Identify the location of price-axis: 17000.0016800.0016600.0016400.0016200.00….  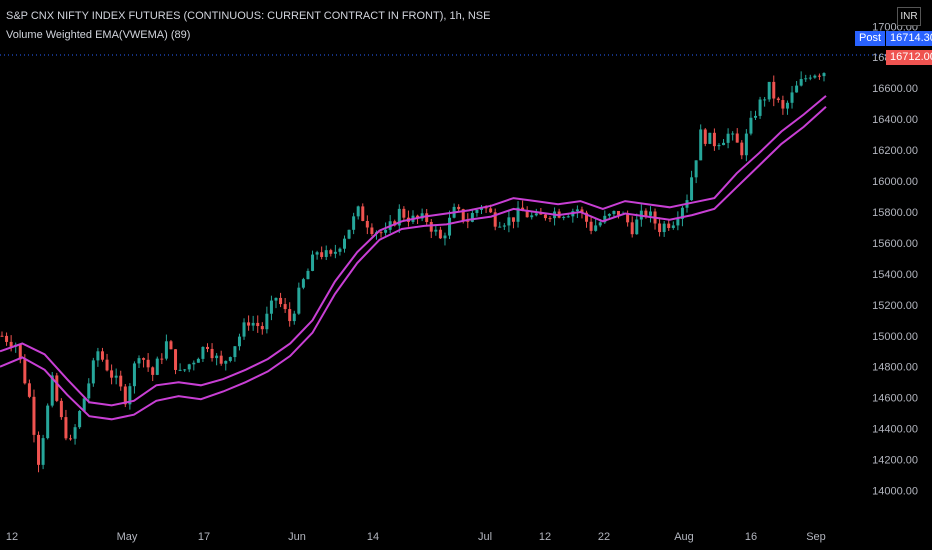
(895, 259).